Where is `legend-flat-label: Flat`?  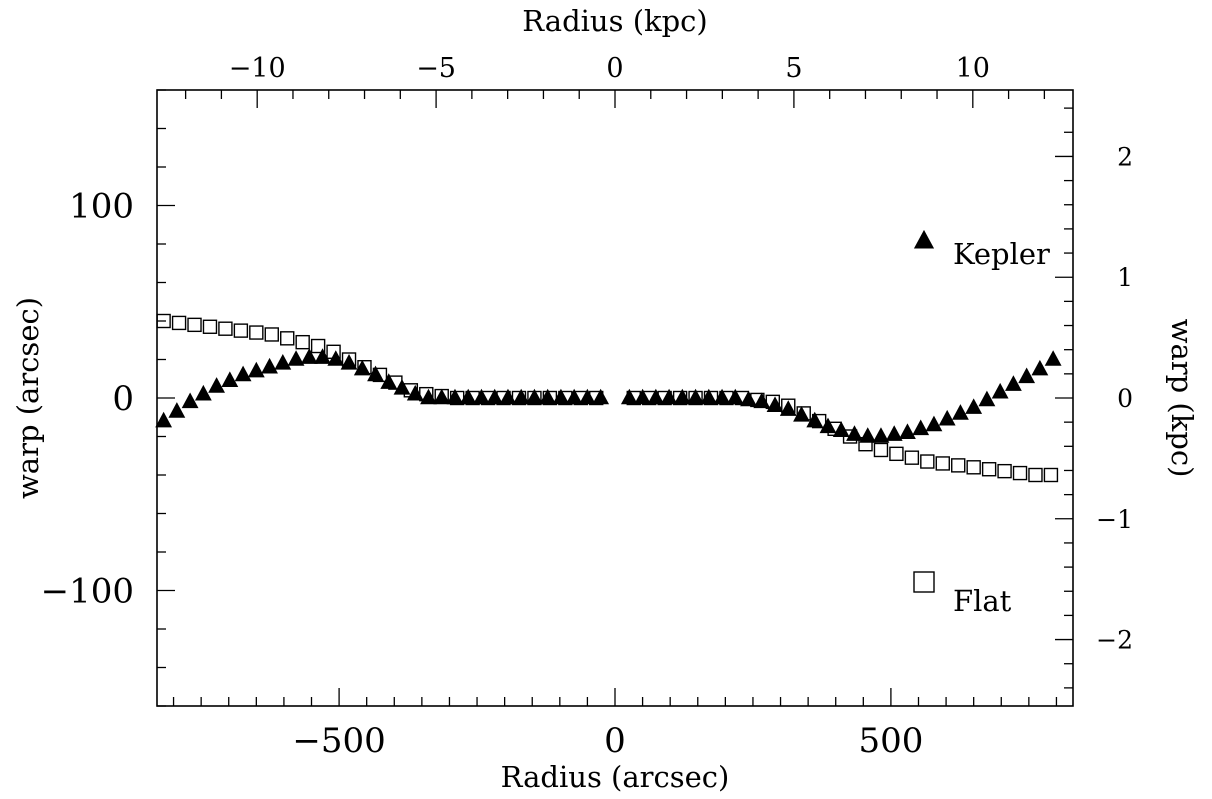
legend-flat-label: Flat is located at coordinates (982, 601).